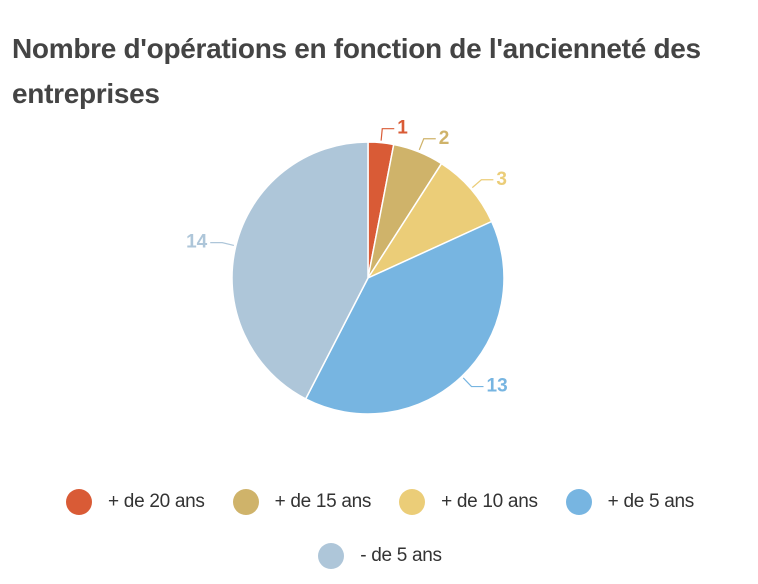  What do you see at coordinates (197, 242) in the screenshot?
I see `data-label: 14` at bounding box center [197, 242].